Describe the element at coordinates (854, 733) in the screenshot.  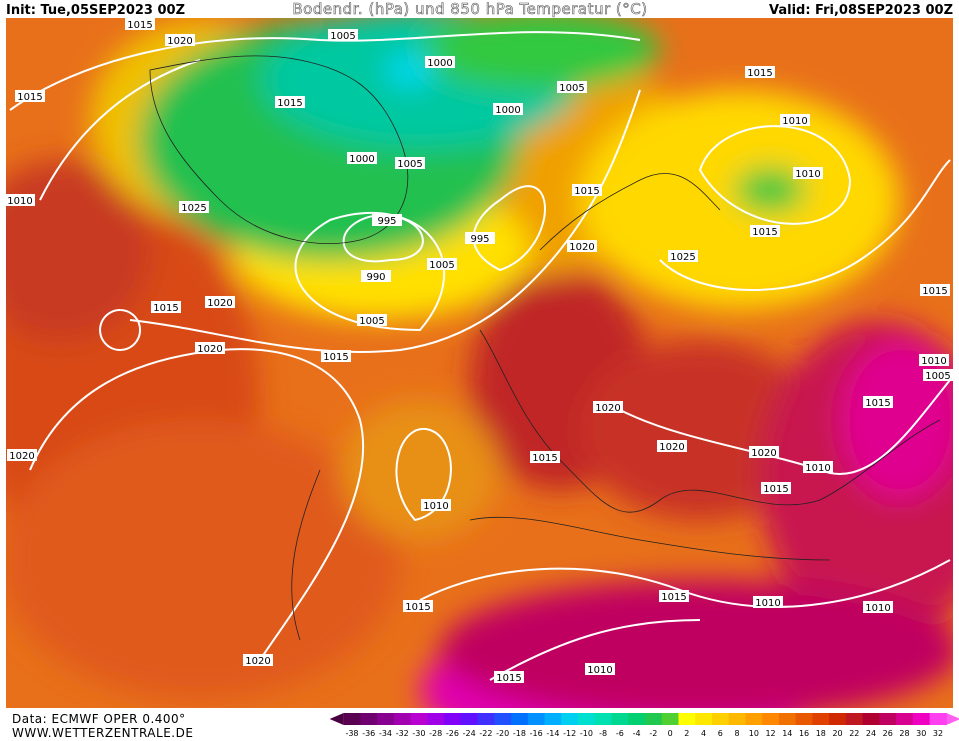
I see `colorbar-label: 22` at that location.